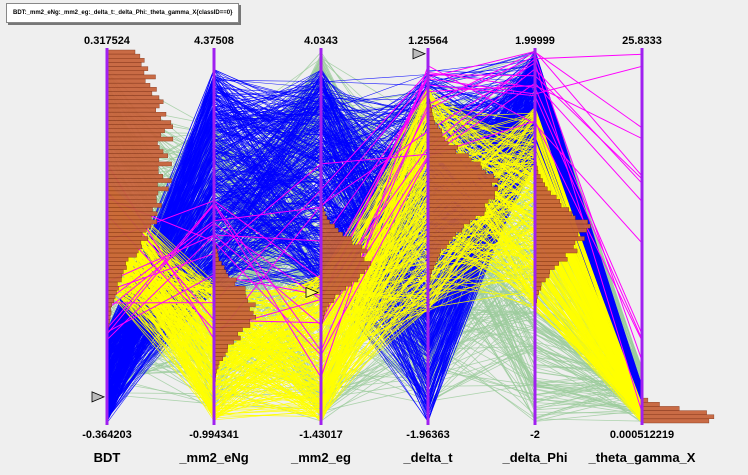  What do you see at coordinates (642, 457) in the screenshot?
I see `axis-name-label: _theta_gamma_X` at bounding box center [642, 457].